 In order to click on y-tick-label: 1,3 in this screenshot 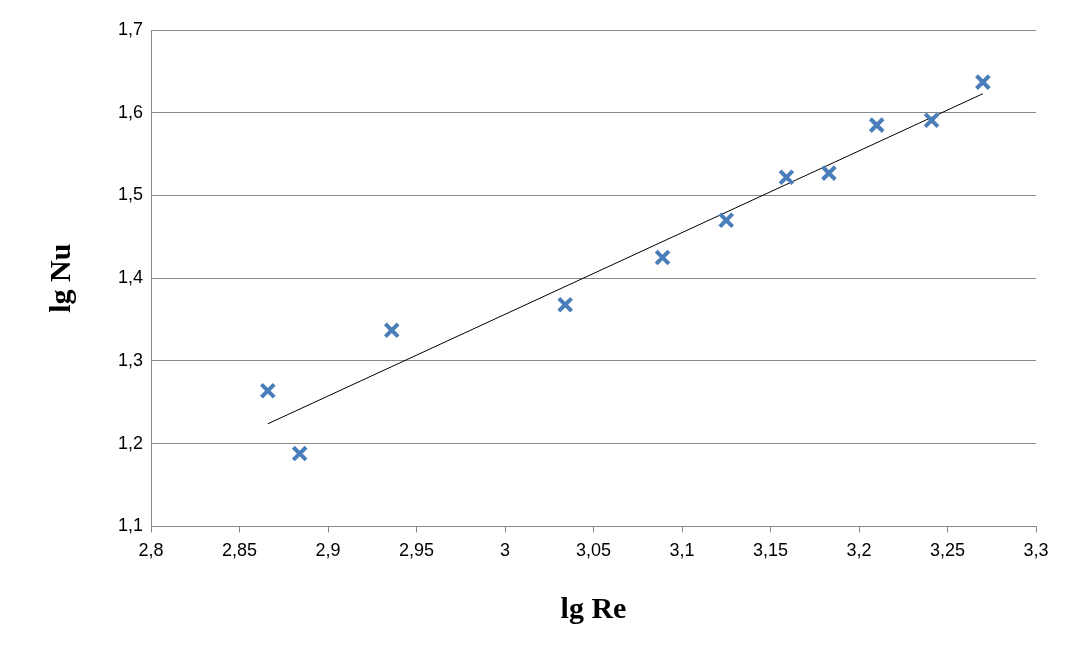, I will do `click(130, 359)`.